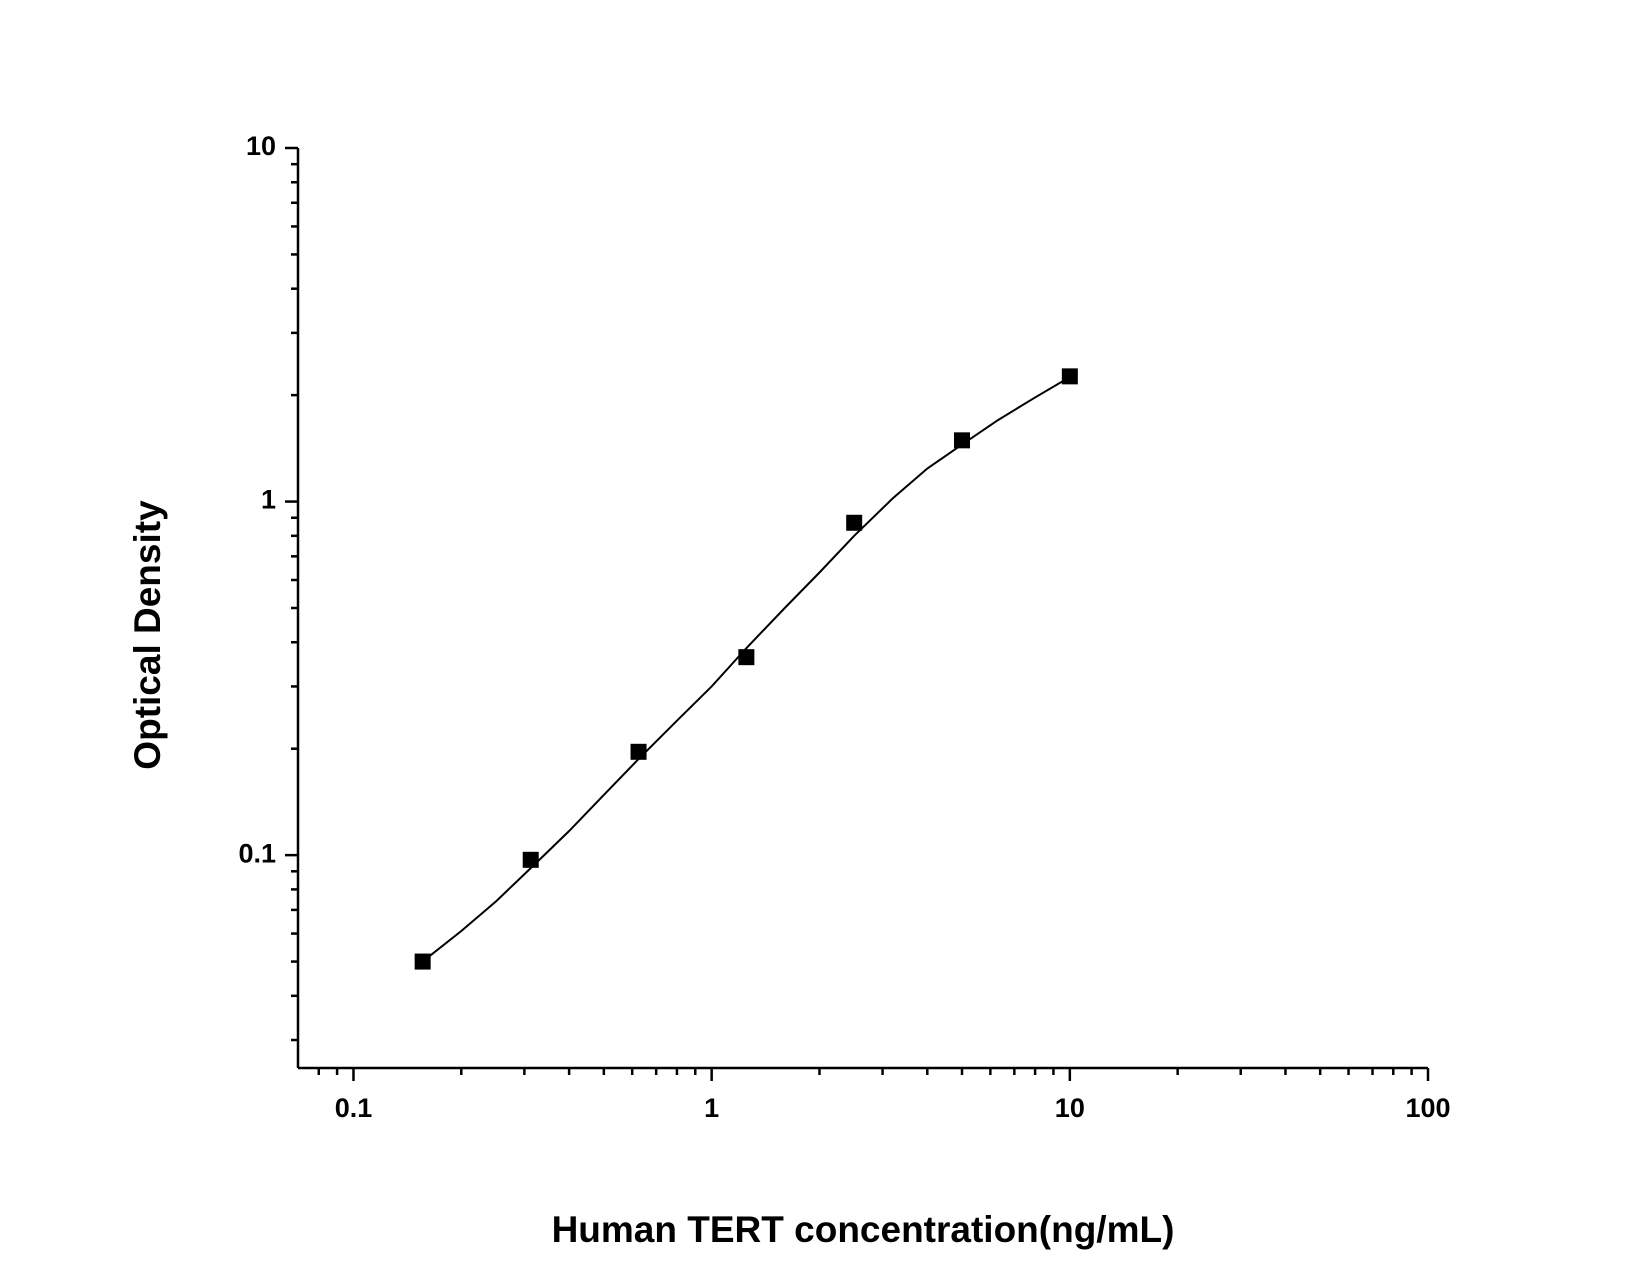  Describe the element at coordinates (711, 1108) in the screenshot. I see `x-tick-label: 1` at that location.